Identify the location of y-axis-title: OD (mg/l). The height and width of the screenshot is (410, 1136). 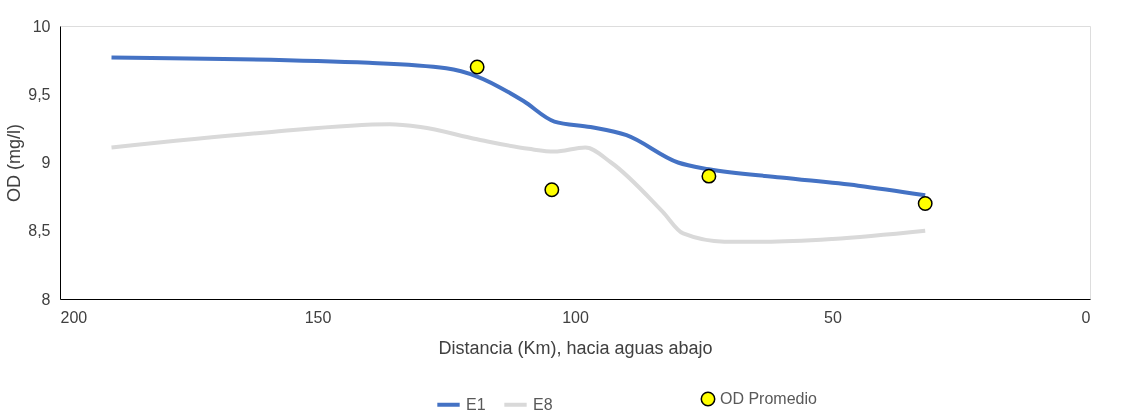
(14, 163).